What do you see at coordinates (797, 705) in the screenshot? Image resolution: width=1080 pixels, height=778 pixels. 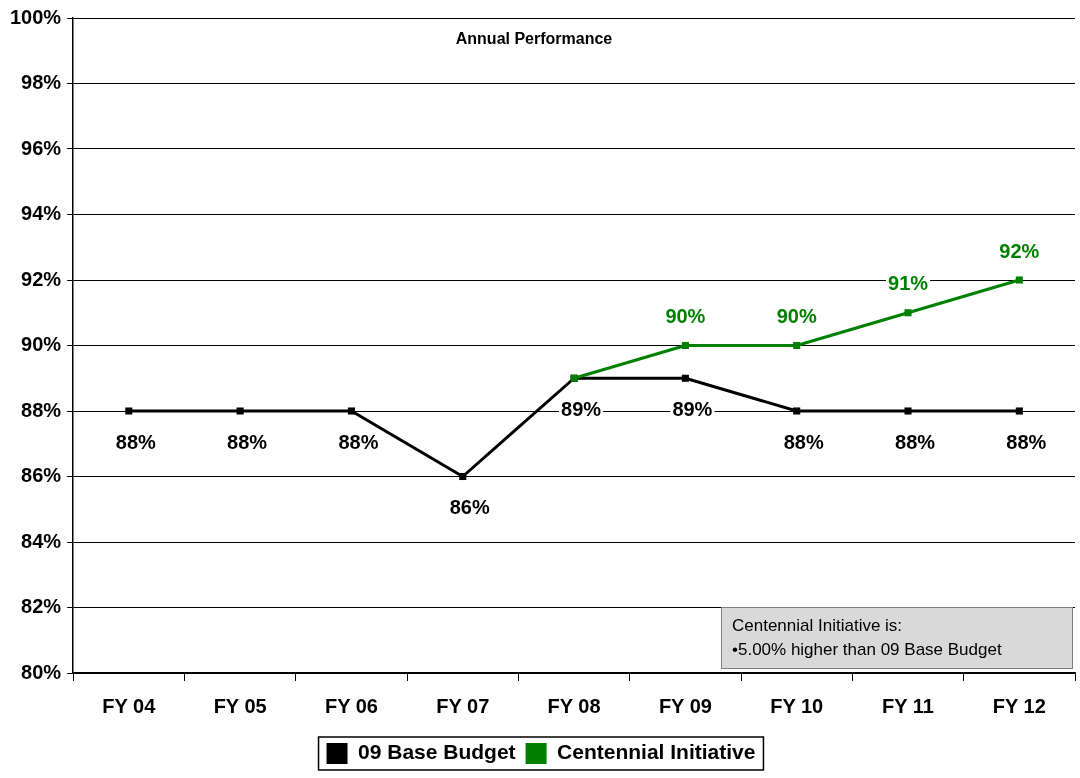 I see `x-tick-label: FY 10` at bounding box center [797, 705].